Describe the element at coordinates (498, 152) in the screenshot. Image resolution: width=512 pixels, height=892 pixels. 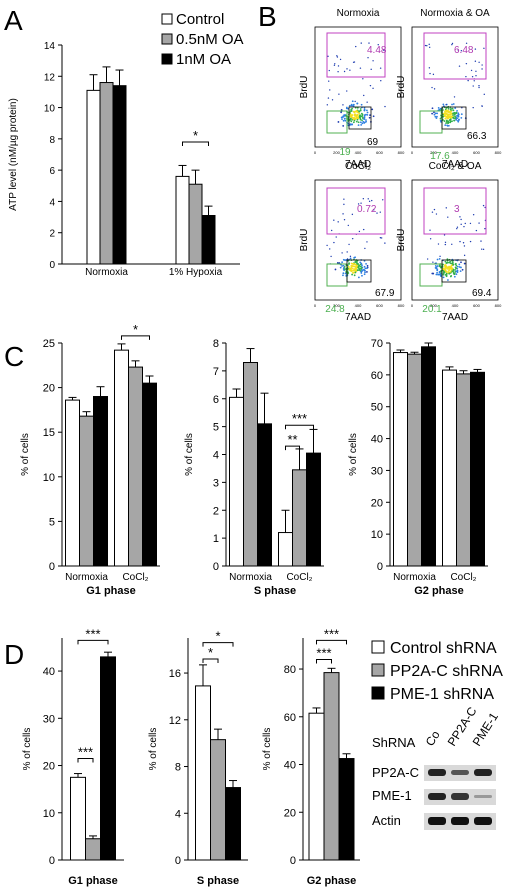
I see `flow-xtick-1: 800` at that location.